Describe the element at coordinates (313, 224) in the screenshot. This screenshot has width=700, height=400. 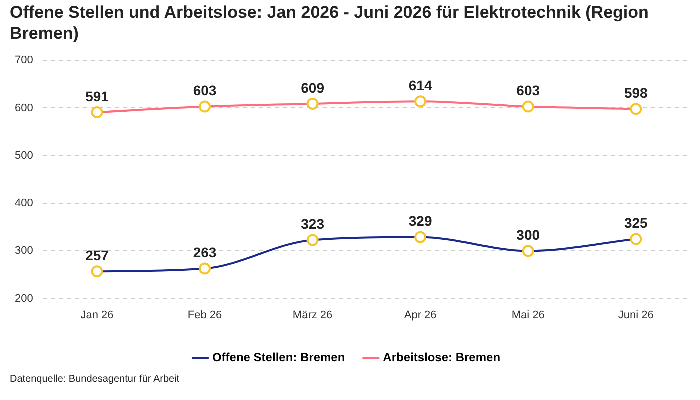
I see `data-label: 323` at that location.